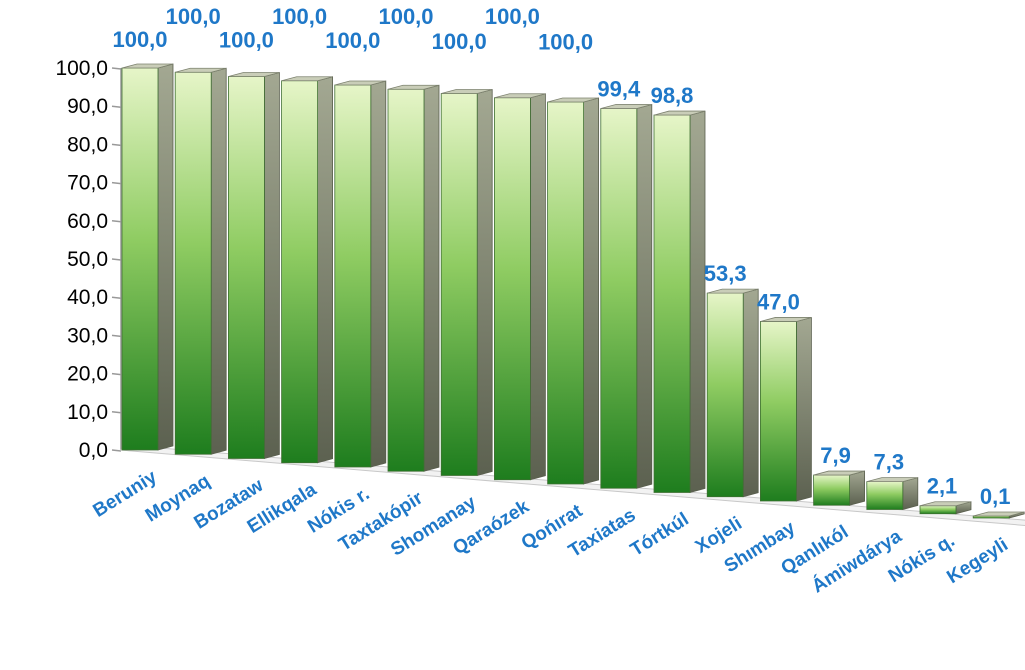 The width and height of the screenshot is (1025, 670). Describe the element at coordinates (889, 462) in the screenshot. I see `data-label: 7,3` at that location.